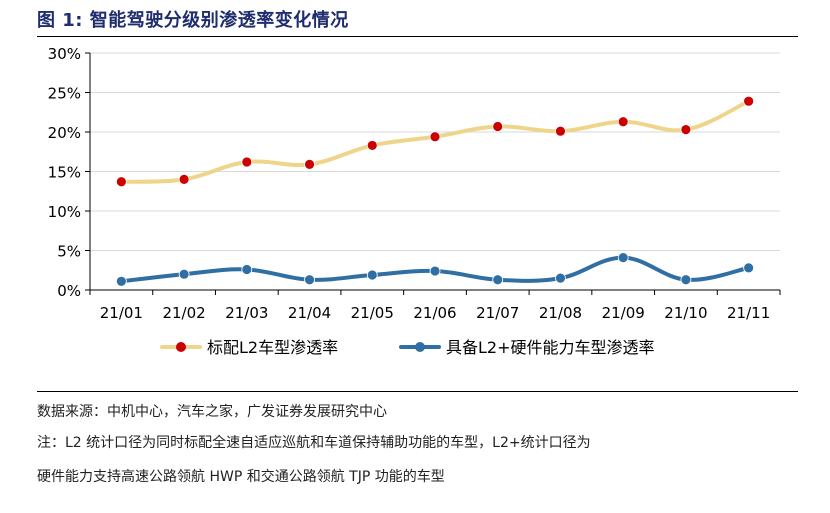 Image resolution: width=830 pixels, height=513 pixels. Describe the element at coordinates (623, 313) in the screenshot. I see `x-tick-label: 21/09` at that location.